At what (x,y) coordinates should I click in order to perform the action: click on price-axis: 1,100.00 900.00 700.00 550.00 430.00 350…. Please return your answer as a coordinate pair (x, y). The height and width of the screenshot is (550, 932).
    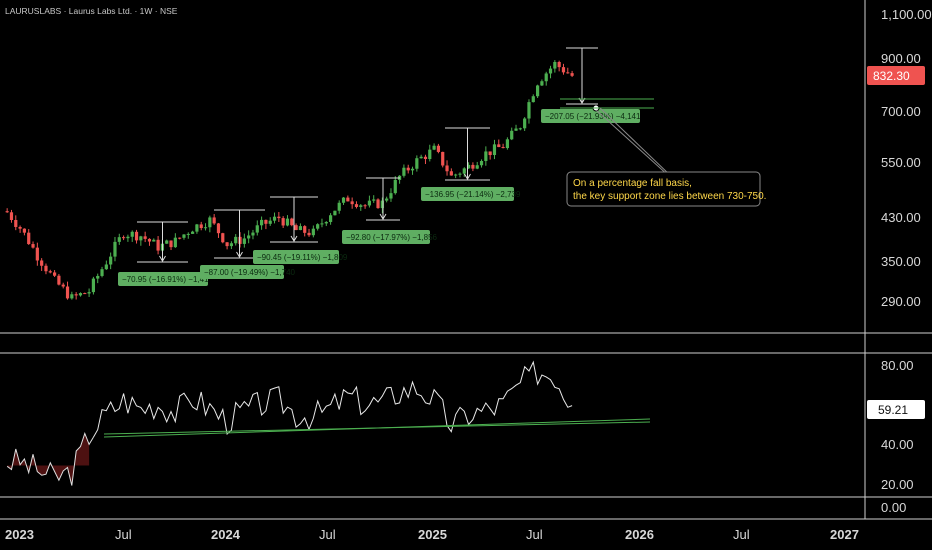
    Looking at the image, I should click on (906, 158).